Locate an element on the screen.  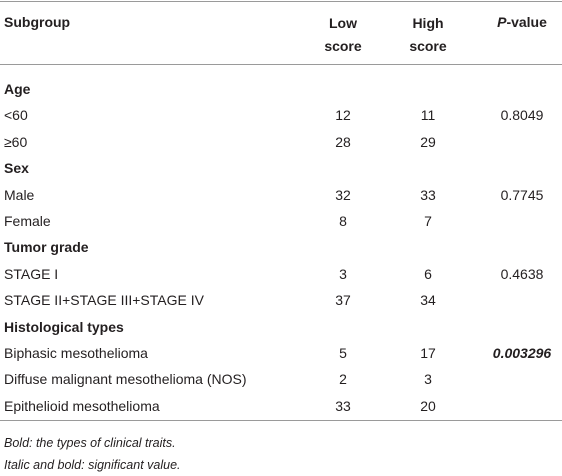
row-label: STAGE II+STAGE III+STAGE IV is located at coordinates (104, 300).